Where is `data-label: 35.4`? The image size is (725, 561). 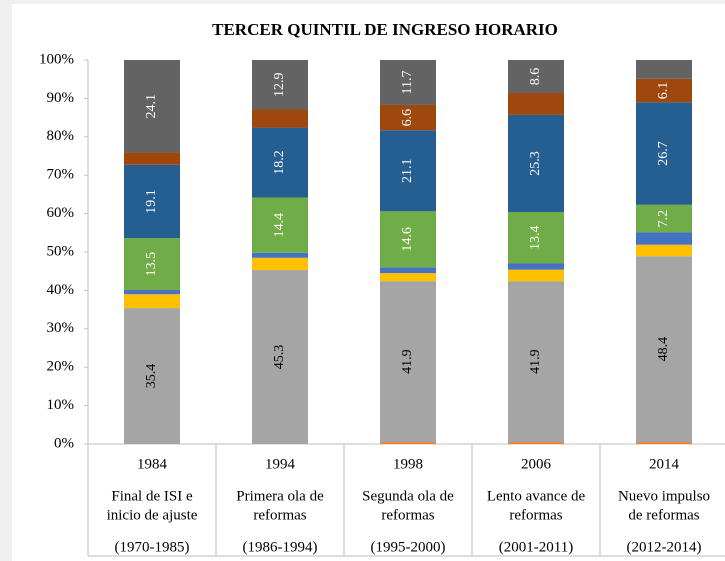
data-label: 35.4 is located at coordinates (151, 376).